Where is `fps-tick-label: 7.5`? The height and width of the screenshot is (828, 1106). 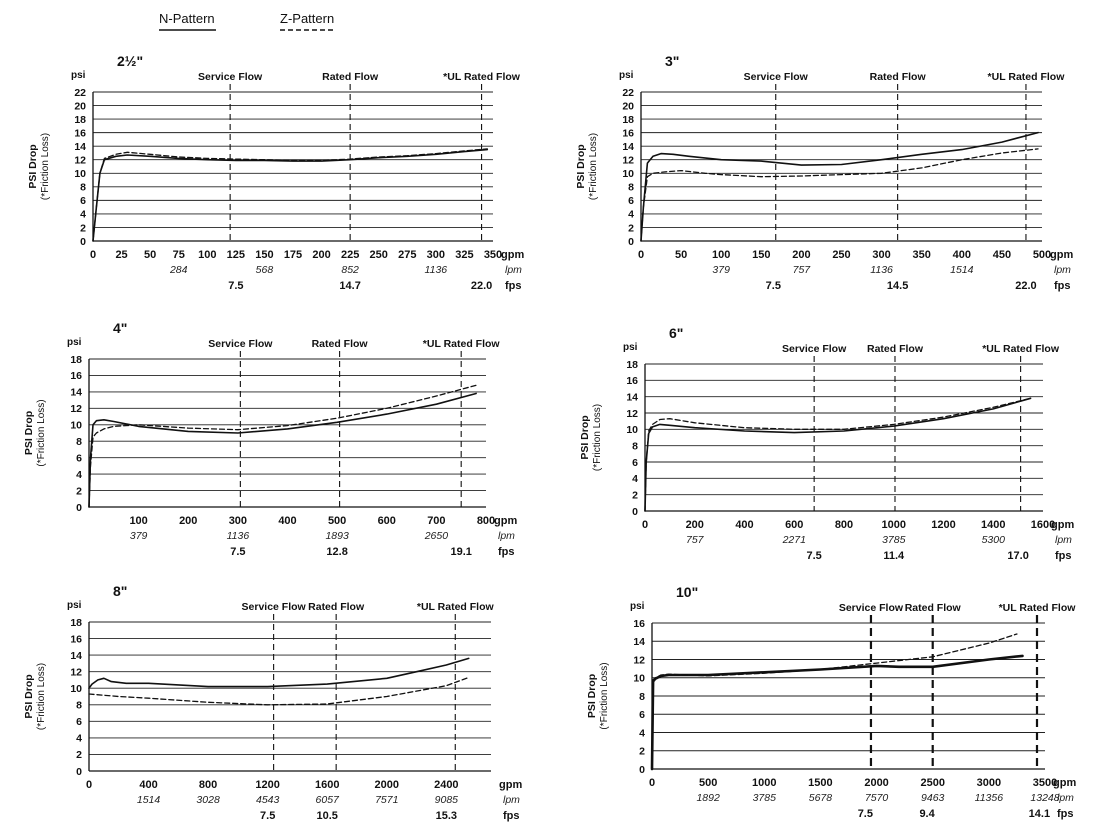
fps-tick-label: 7.5 is located at coordinates (237, 552).